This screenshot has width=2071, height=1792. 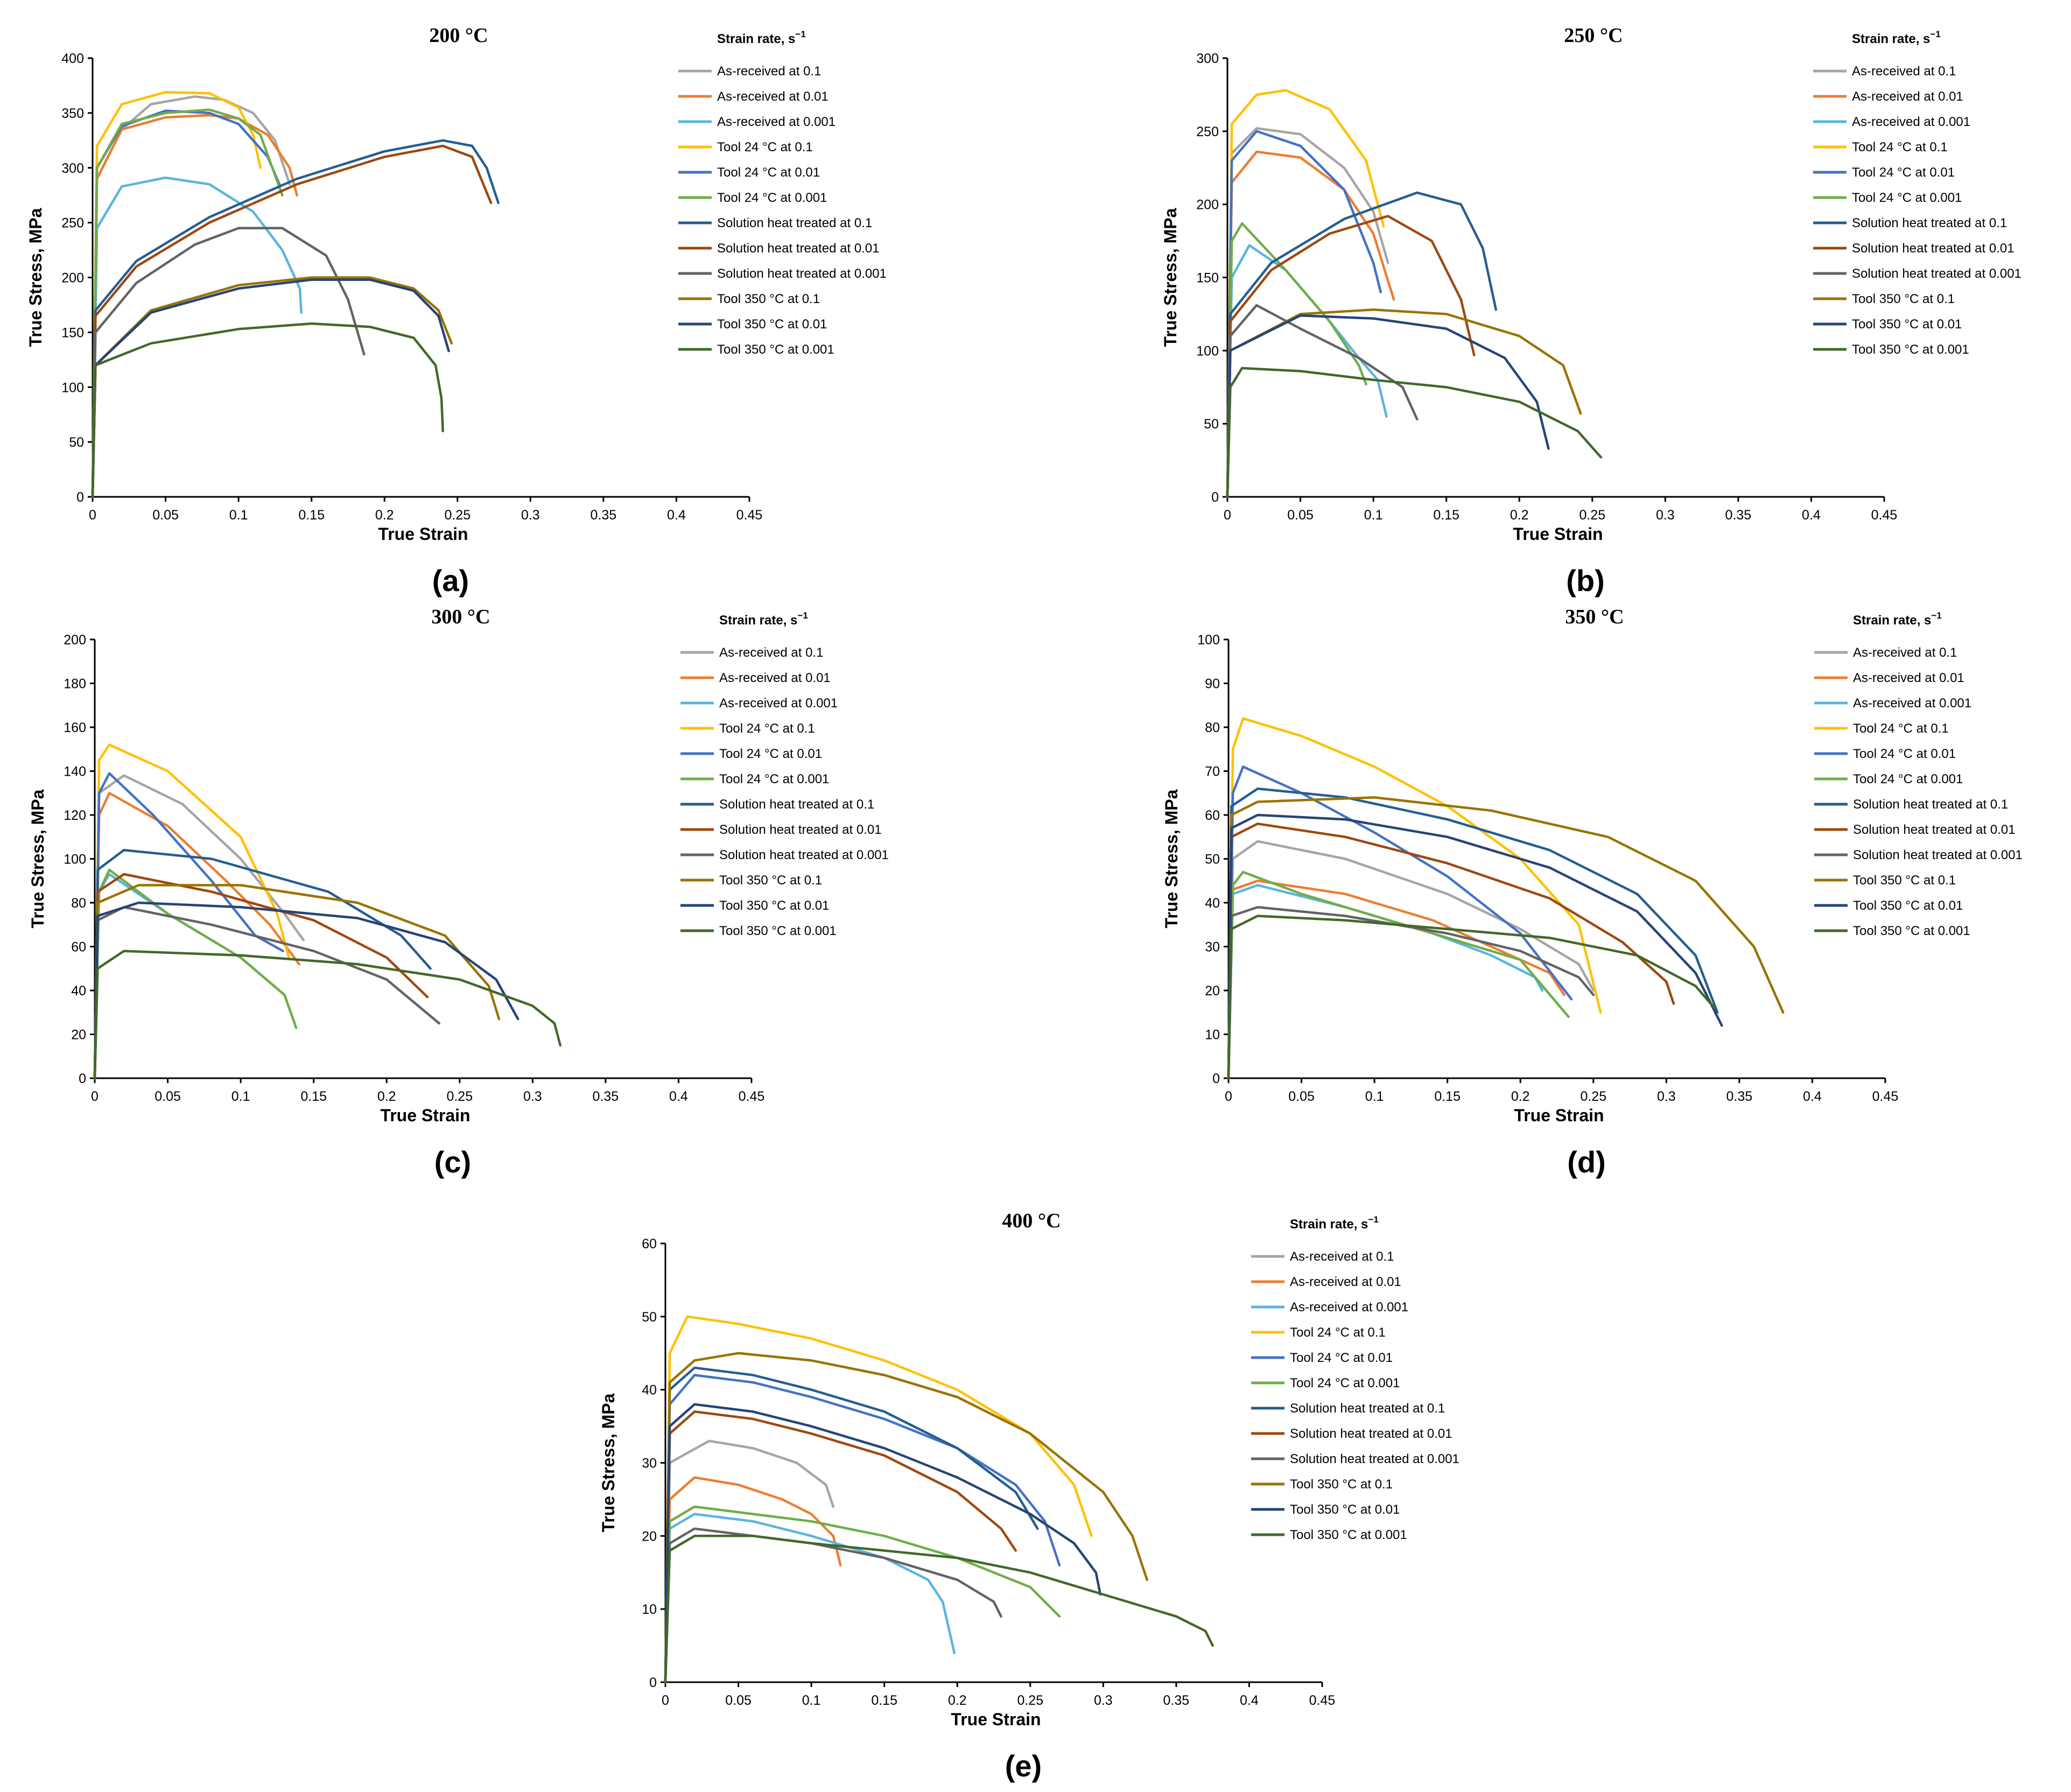 I want to click on legend-label: Tool 24 °C at 0.01, so click(x=1903, y=172).